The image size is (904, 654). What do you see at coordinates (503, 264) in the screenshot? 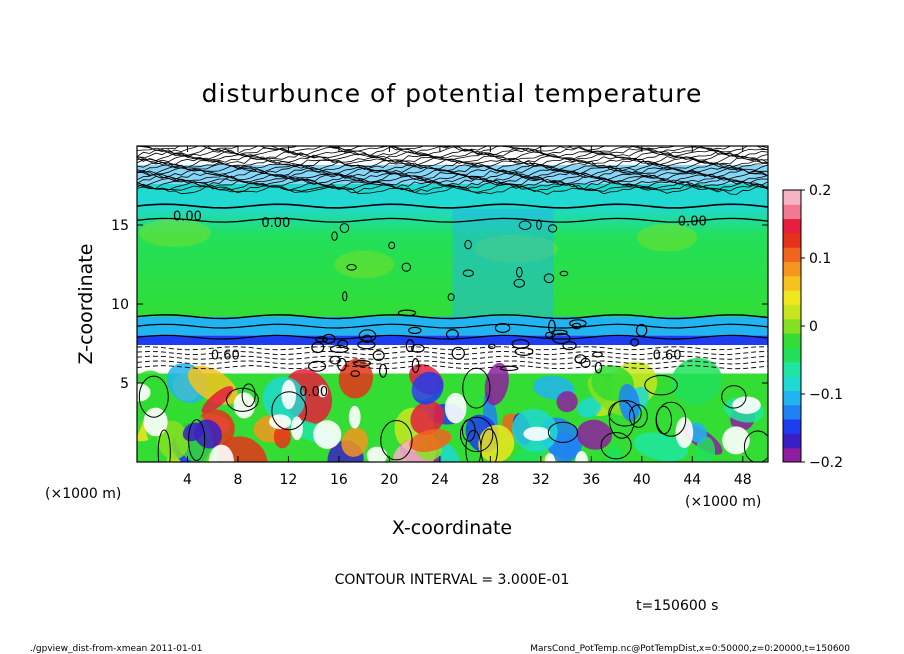
I see `band-column` at bounding box center [503, 264].